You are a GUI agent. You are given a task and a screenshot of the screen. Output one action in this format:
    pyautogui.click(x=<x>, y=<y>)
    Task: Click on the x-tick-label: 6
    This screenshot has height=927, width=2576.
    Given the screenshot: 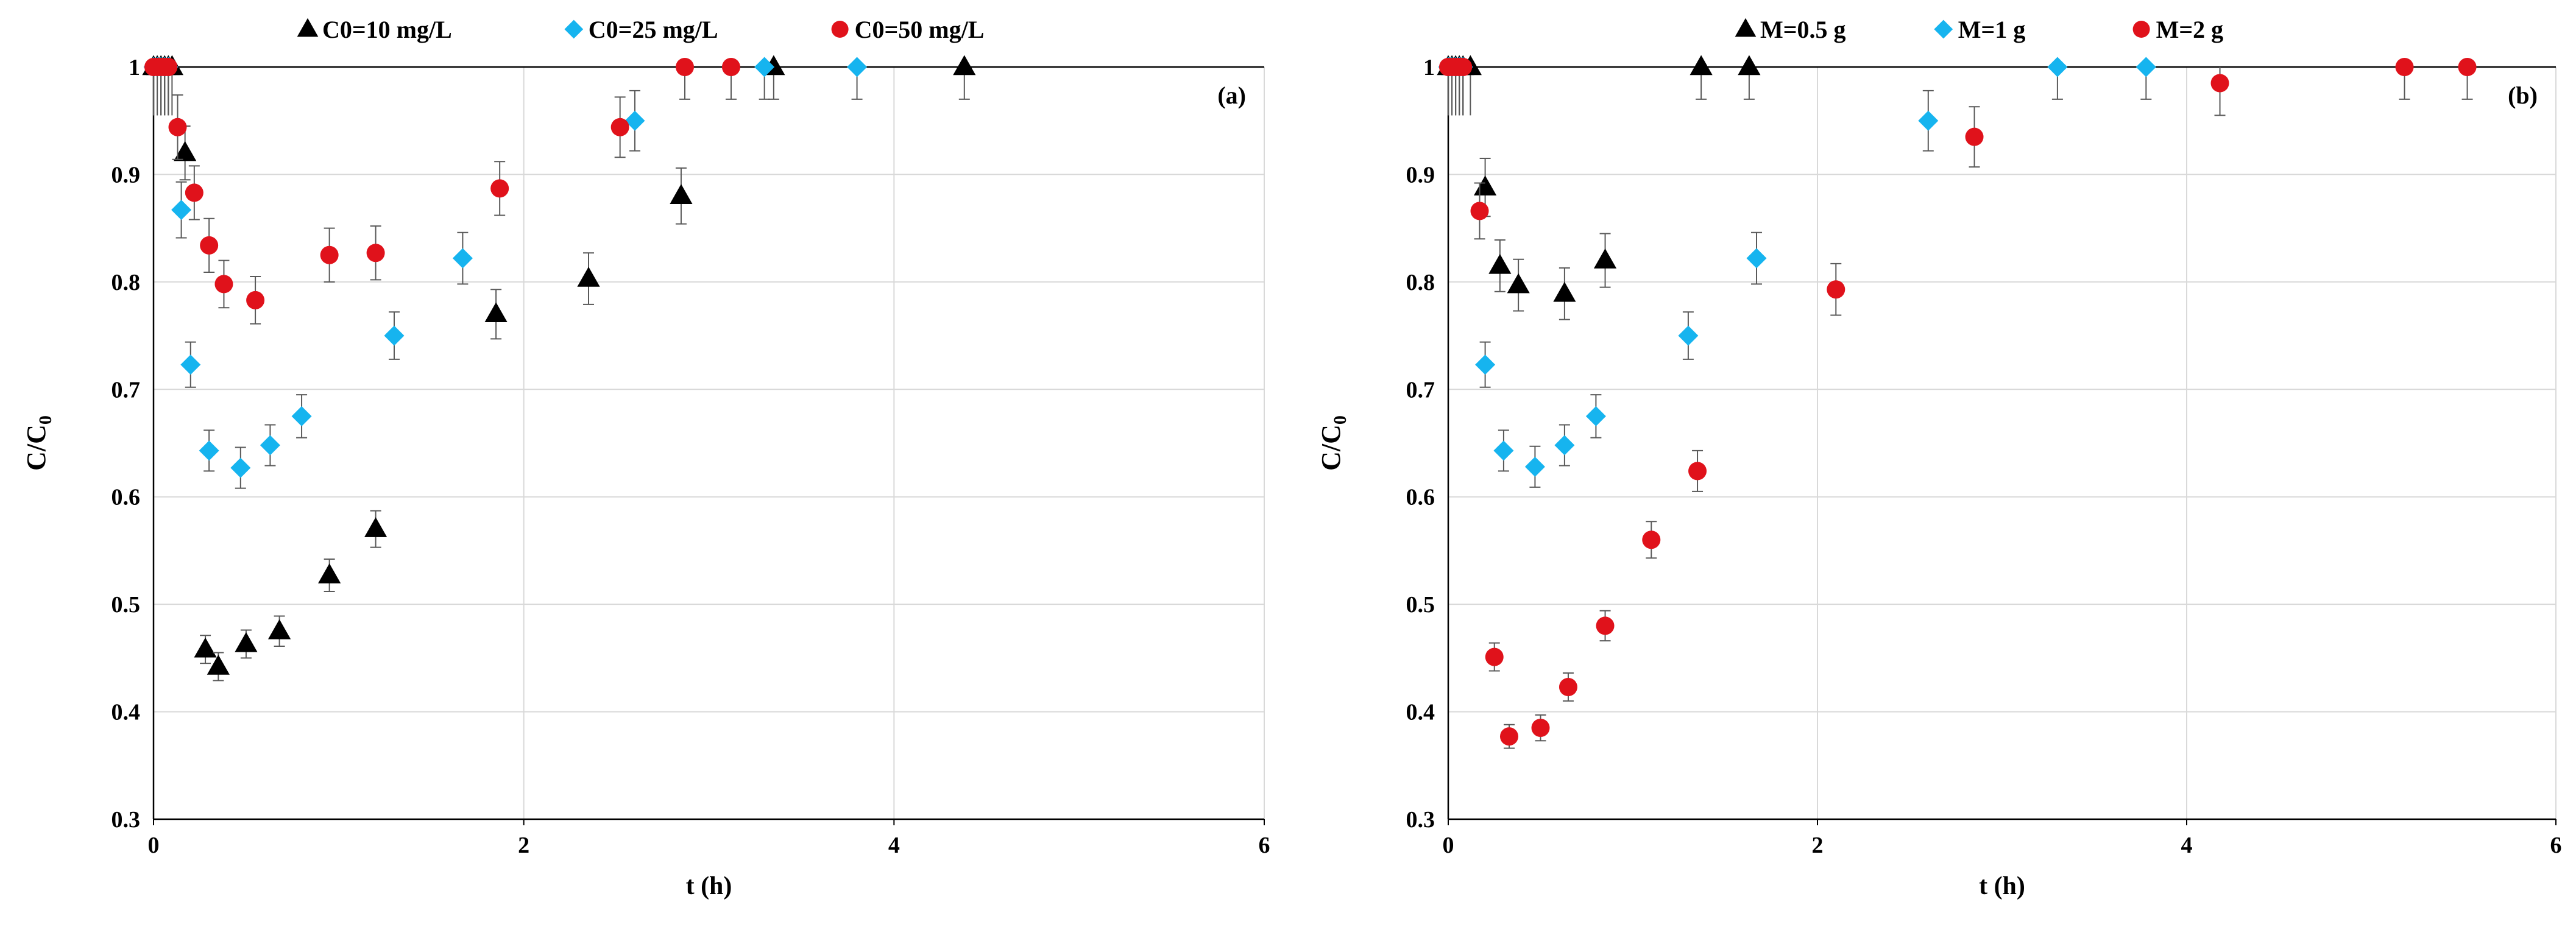 What is the action you would take?
    pyautogui.click(x=1264, y=845)
    